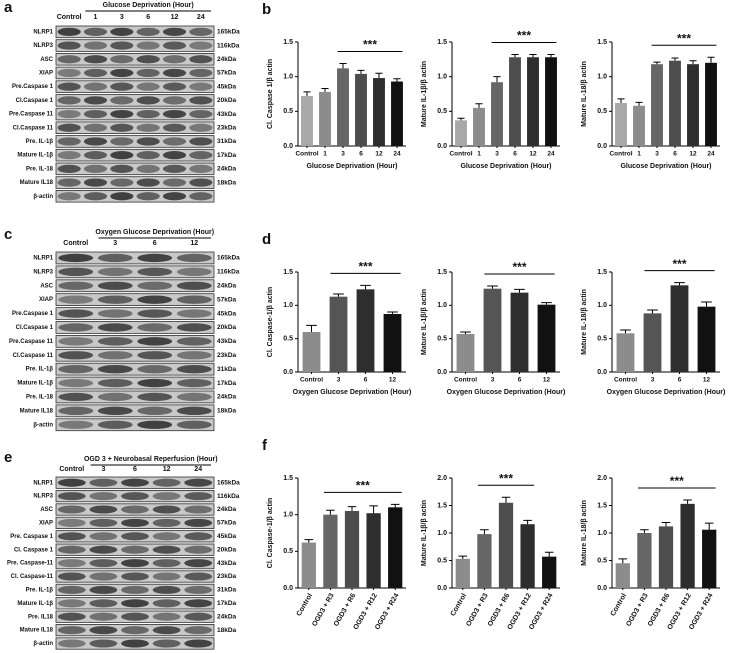 The height and width of the screenshot is (653, 731). What do you see at coordinates (424, 322) in the screenshot?
I see `y-axis-label: Mature IL-1β/β actin` at bounding box center [424, 322].